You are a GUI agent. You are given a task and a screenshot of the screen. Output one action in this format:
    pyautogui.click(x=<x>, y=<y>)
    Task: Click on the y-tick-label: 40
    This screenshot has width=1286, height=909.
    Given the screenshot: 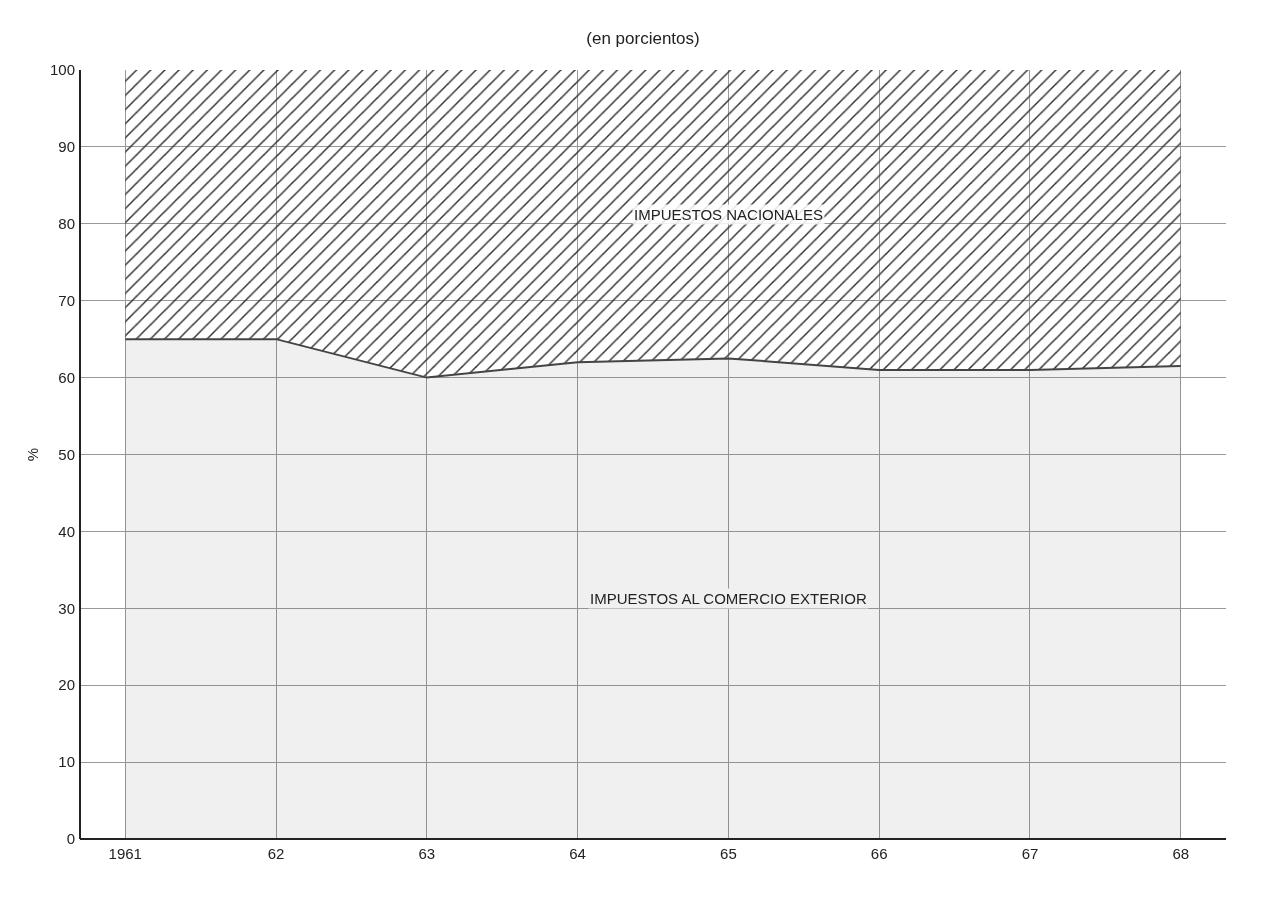 What is the action you would take?
    pyautogui.click(x=66, y=531)
    